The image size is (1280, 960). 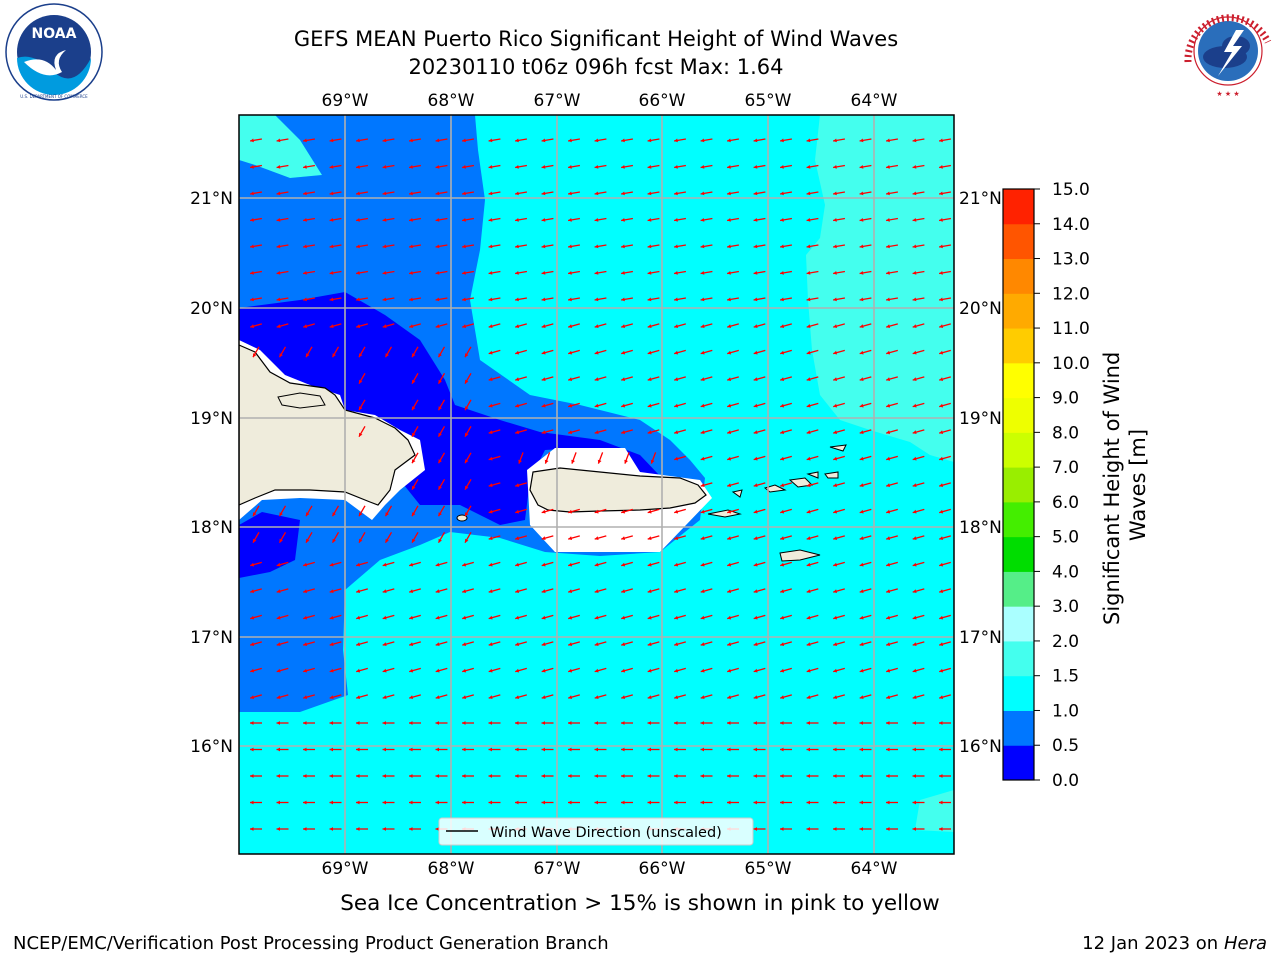 What do you see at coordinates (980, 747) in the screenshot?
I see `lat-label: 16°N` at bounding box center [980, 747].